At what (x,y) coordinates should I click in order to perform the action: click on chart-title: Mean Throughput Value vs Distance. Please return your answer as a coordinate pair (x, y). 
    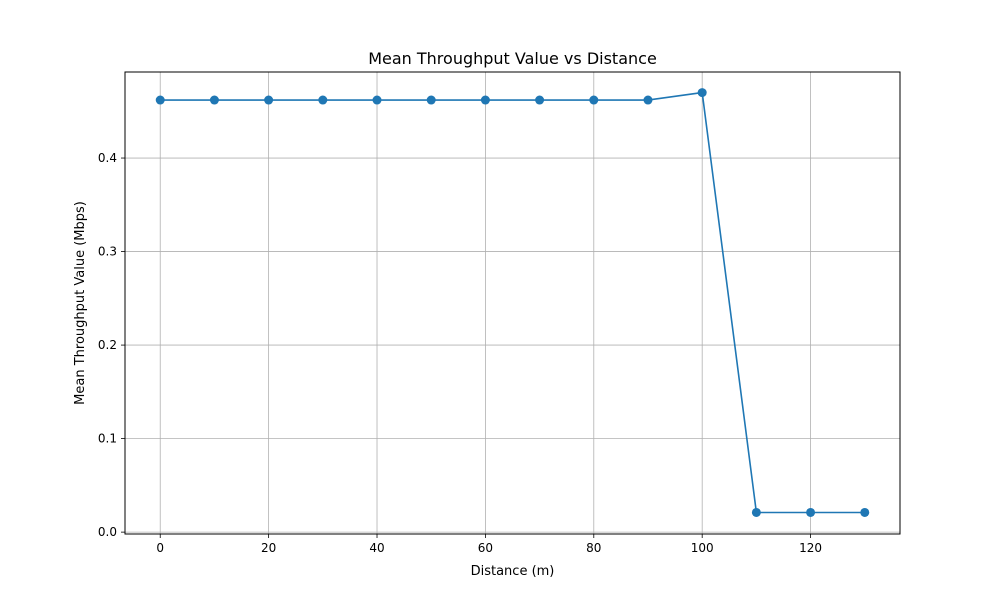
    Looking at the image, I should click on (512, 58).